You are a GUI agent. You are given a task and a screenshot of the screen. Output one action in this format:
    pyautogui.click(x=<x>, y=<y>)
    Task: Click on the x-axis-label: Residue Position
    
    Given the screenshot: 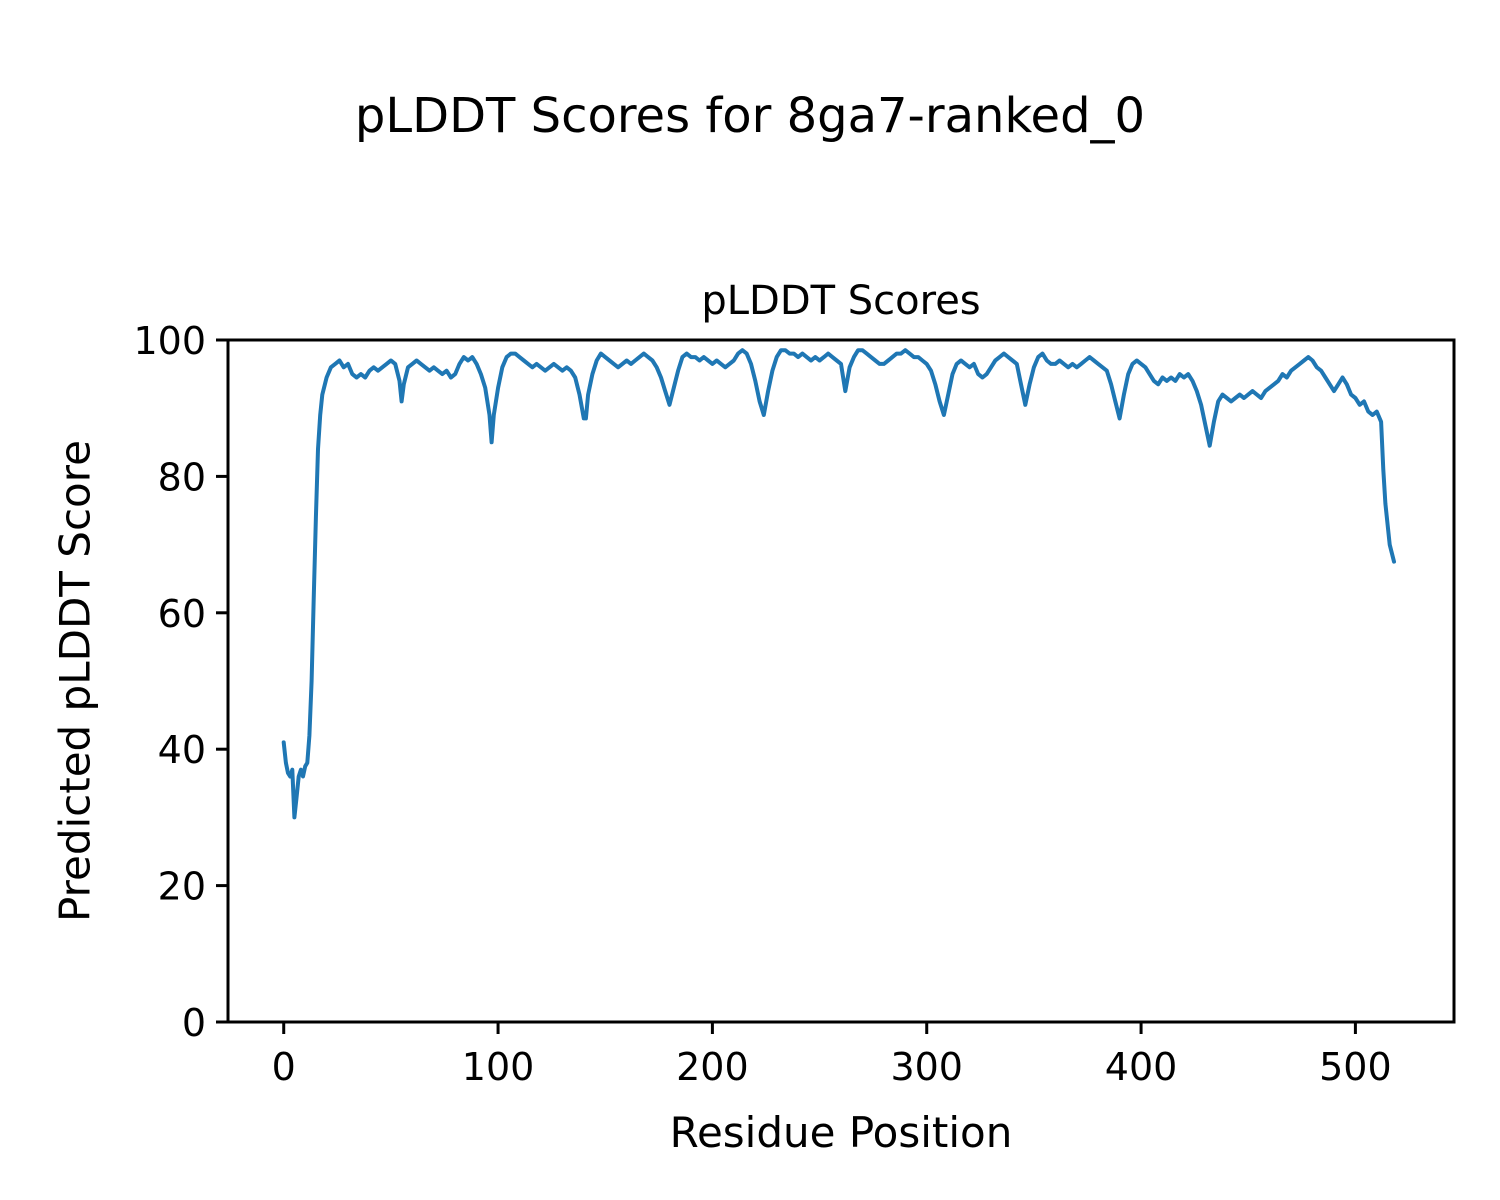 What is the action you would take?
    pyautogui.click(x=841, y=1132)
    